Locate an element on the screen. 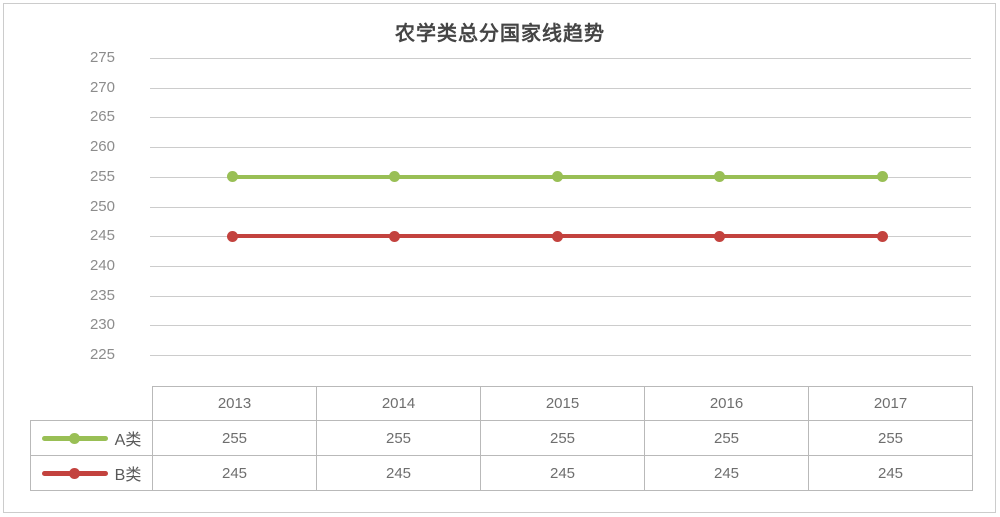 Image resolution: width=1000 pixels, height=517 pixels. y-axis-tick-label: 225 is located at coordinates (102, 354).